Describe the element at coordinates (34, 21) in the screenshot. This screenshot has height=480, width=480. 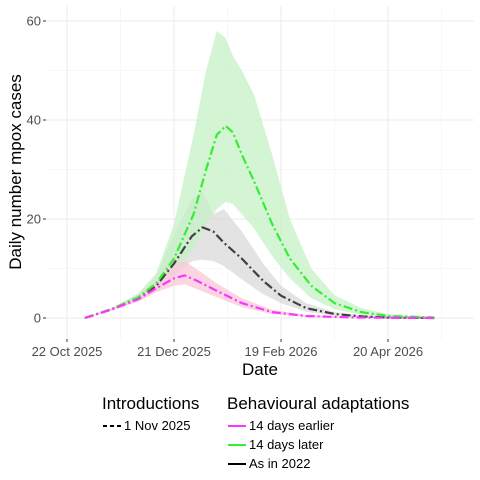
I see `y-tick-label: 60` at that location.